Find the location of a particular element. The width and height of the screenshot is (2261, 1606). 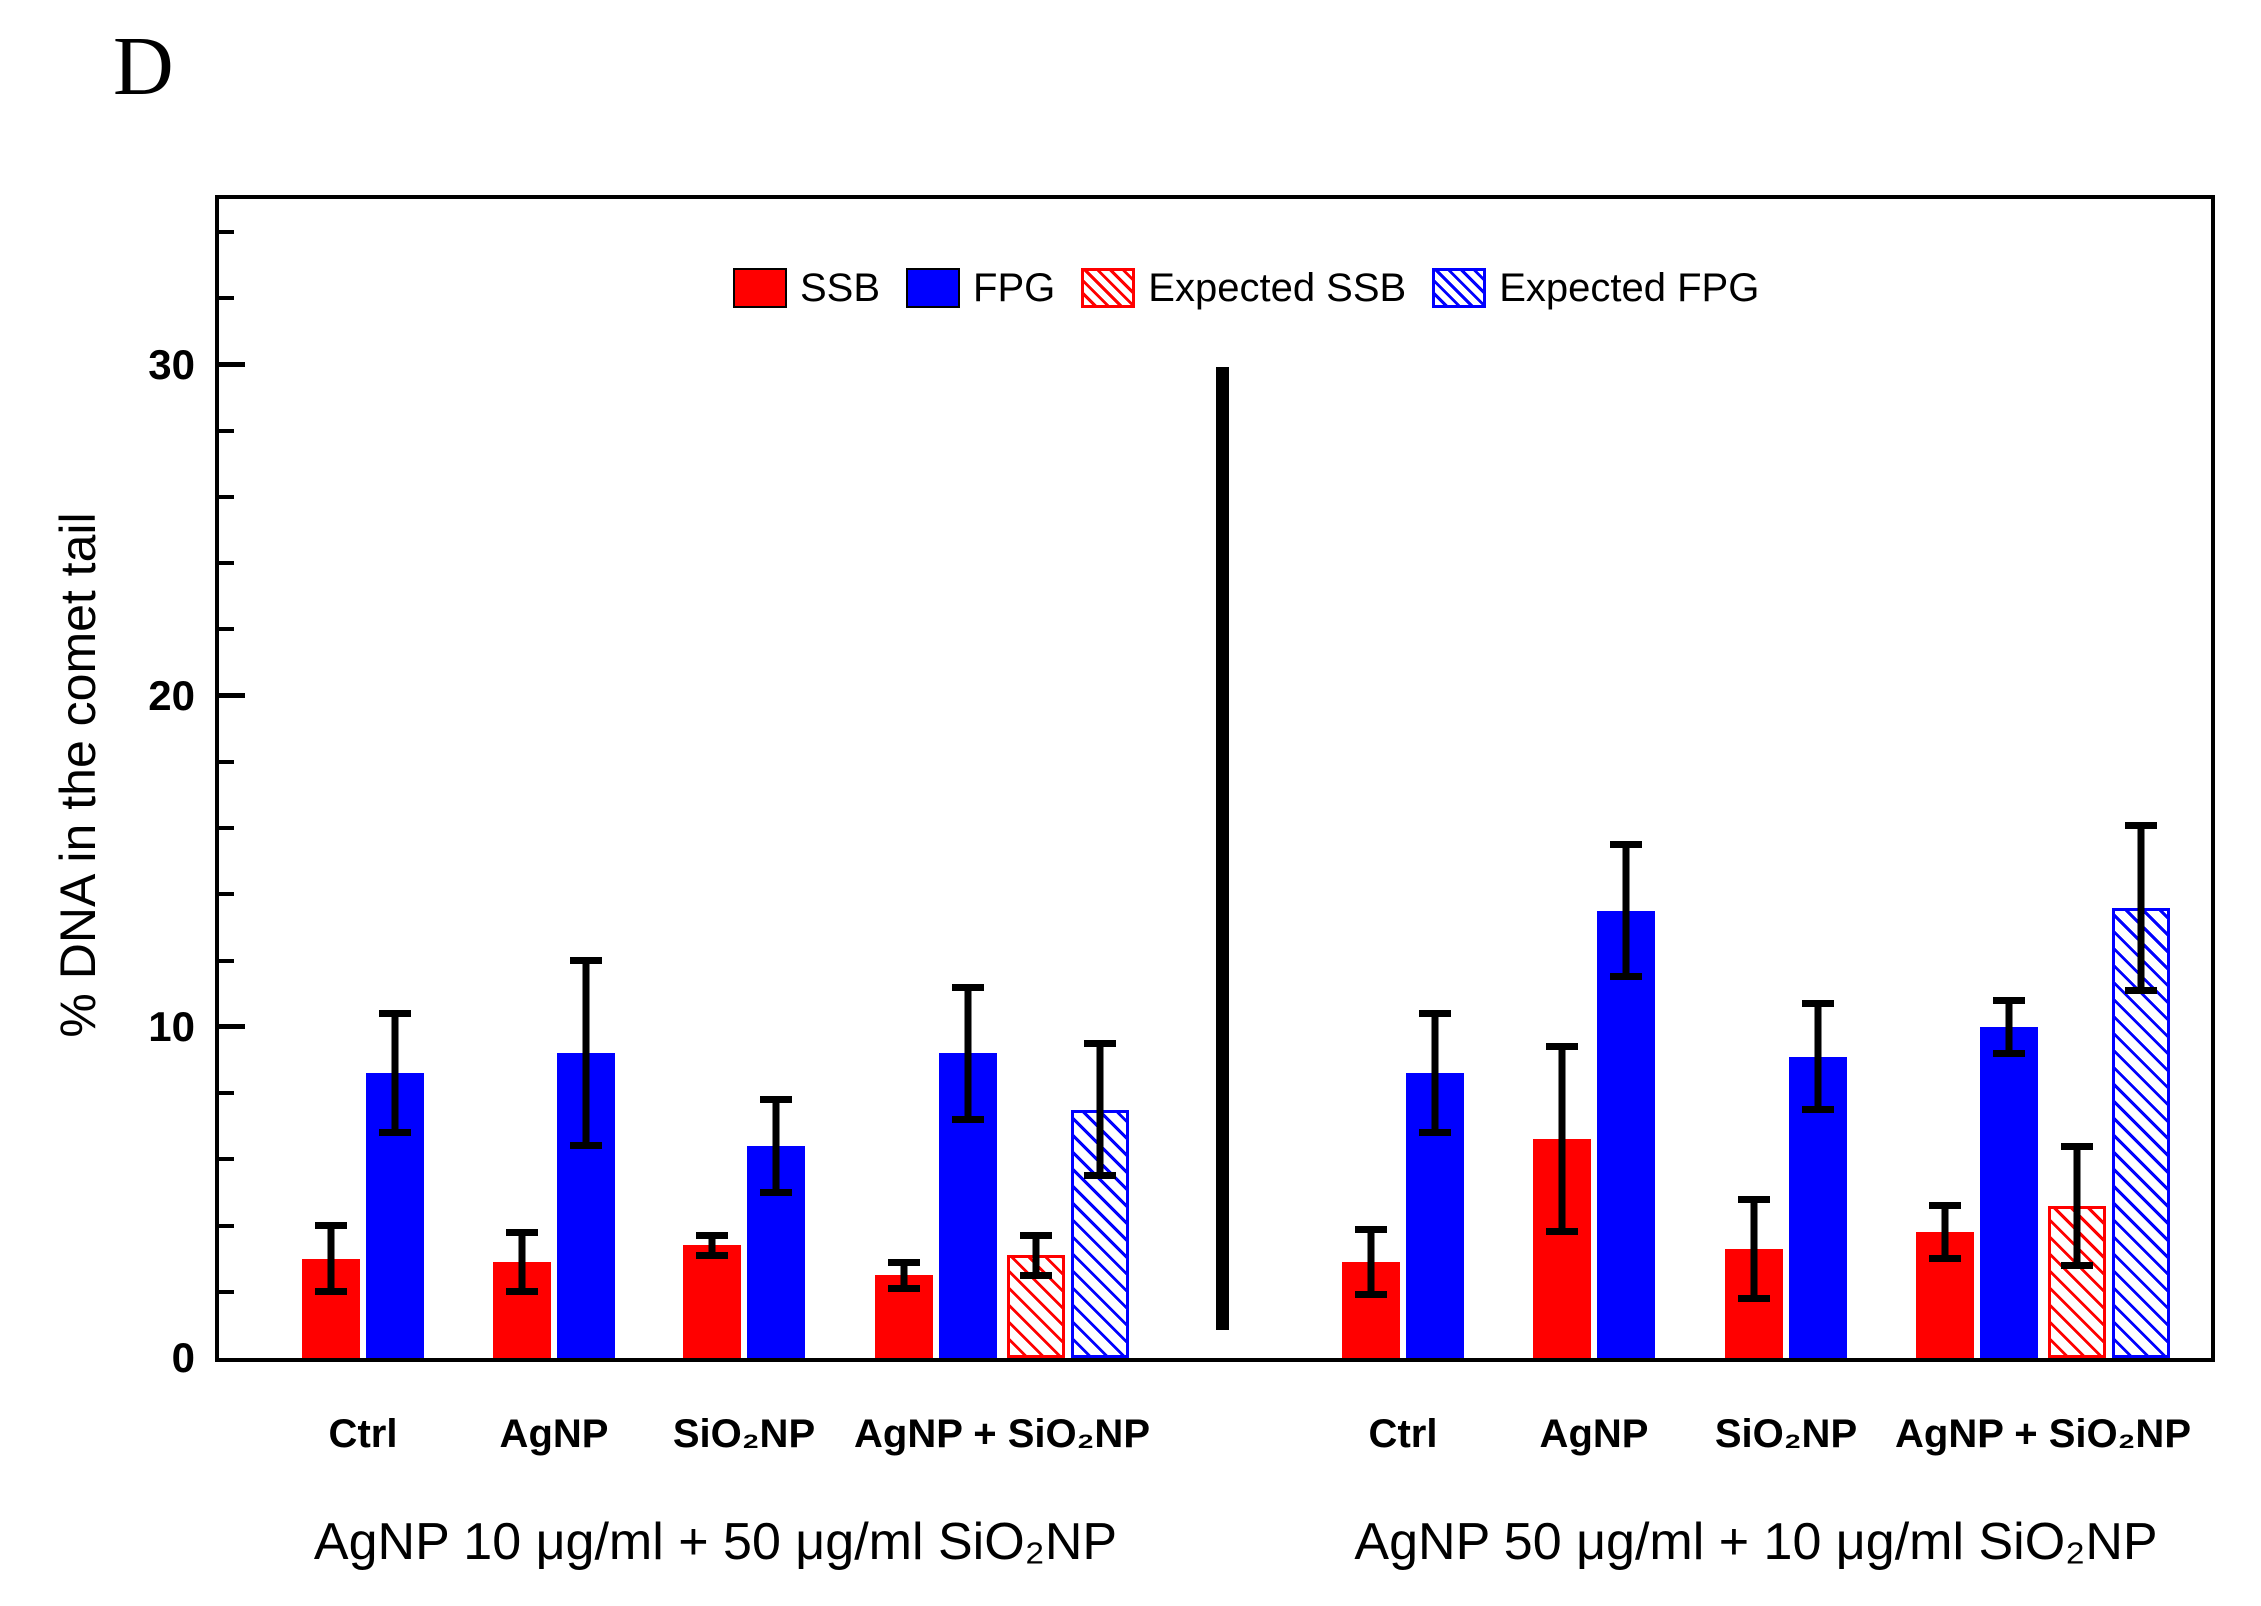

legend: SSB FPG Expected SSB Expected FPG is located at coordinates (1246, 288).